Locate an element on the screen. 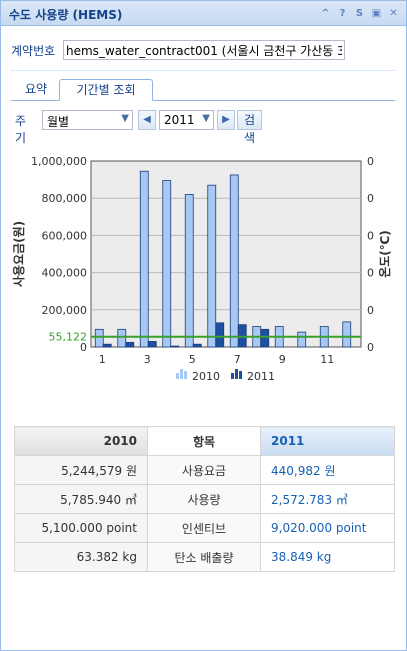 The height and width of the screenshot is (651, 407). title-tools: ^ ? S ▣ ✕ is located at coordinates (359, 13).